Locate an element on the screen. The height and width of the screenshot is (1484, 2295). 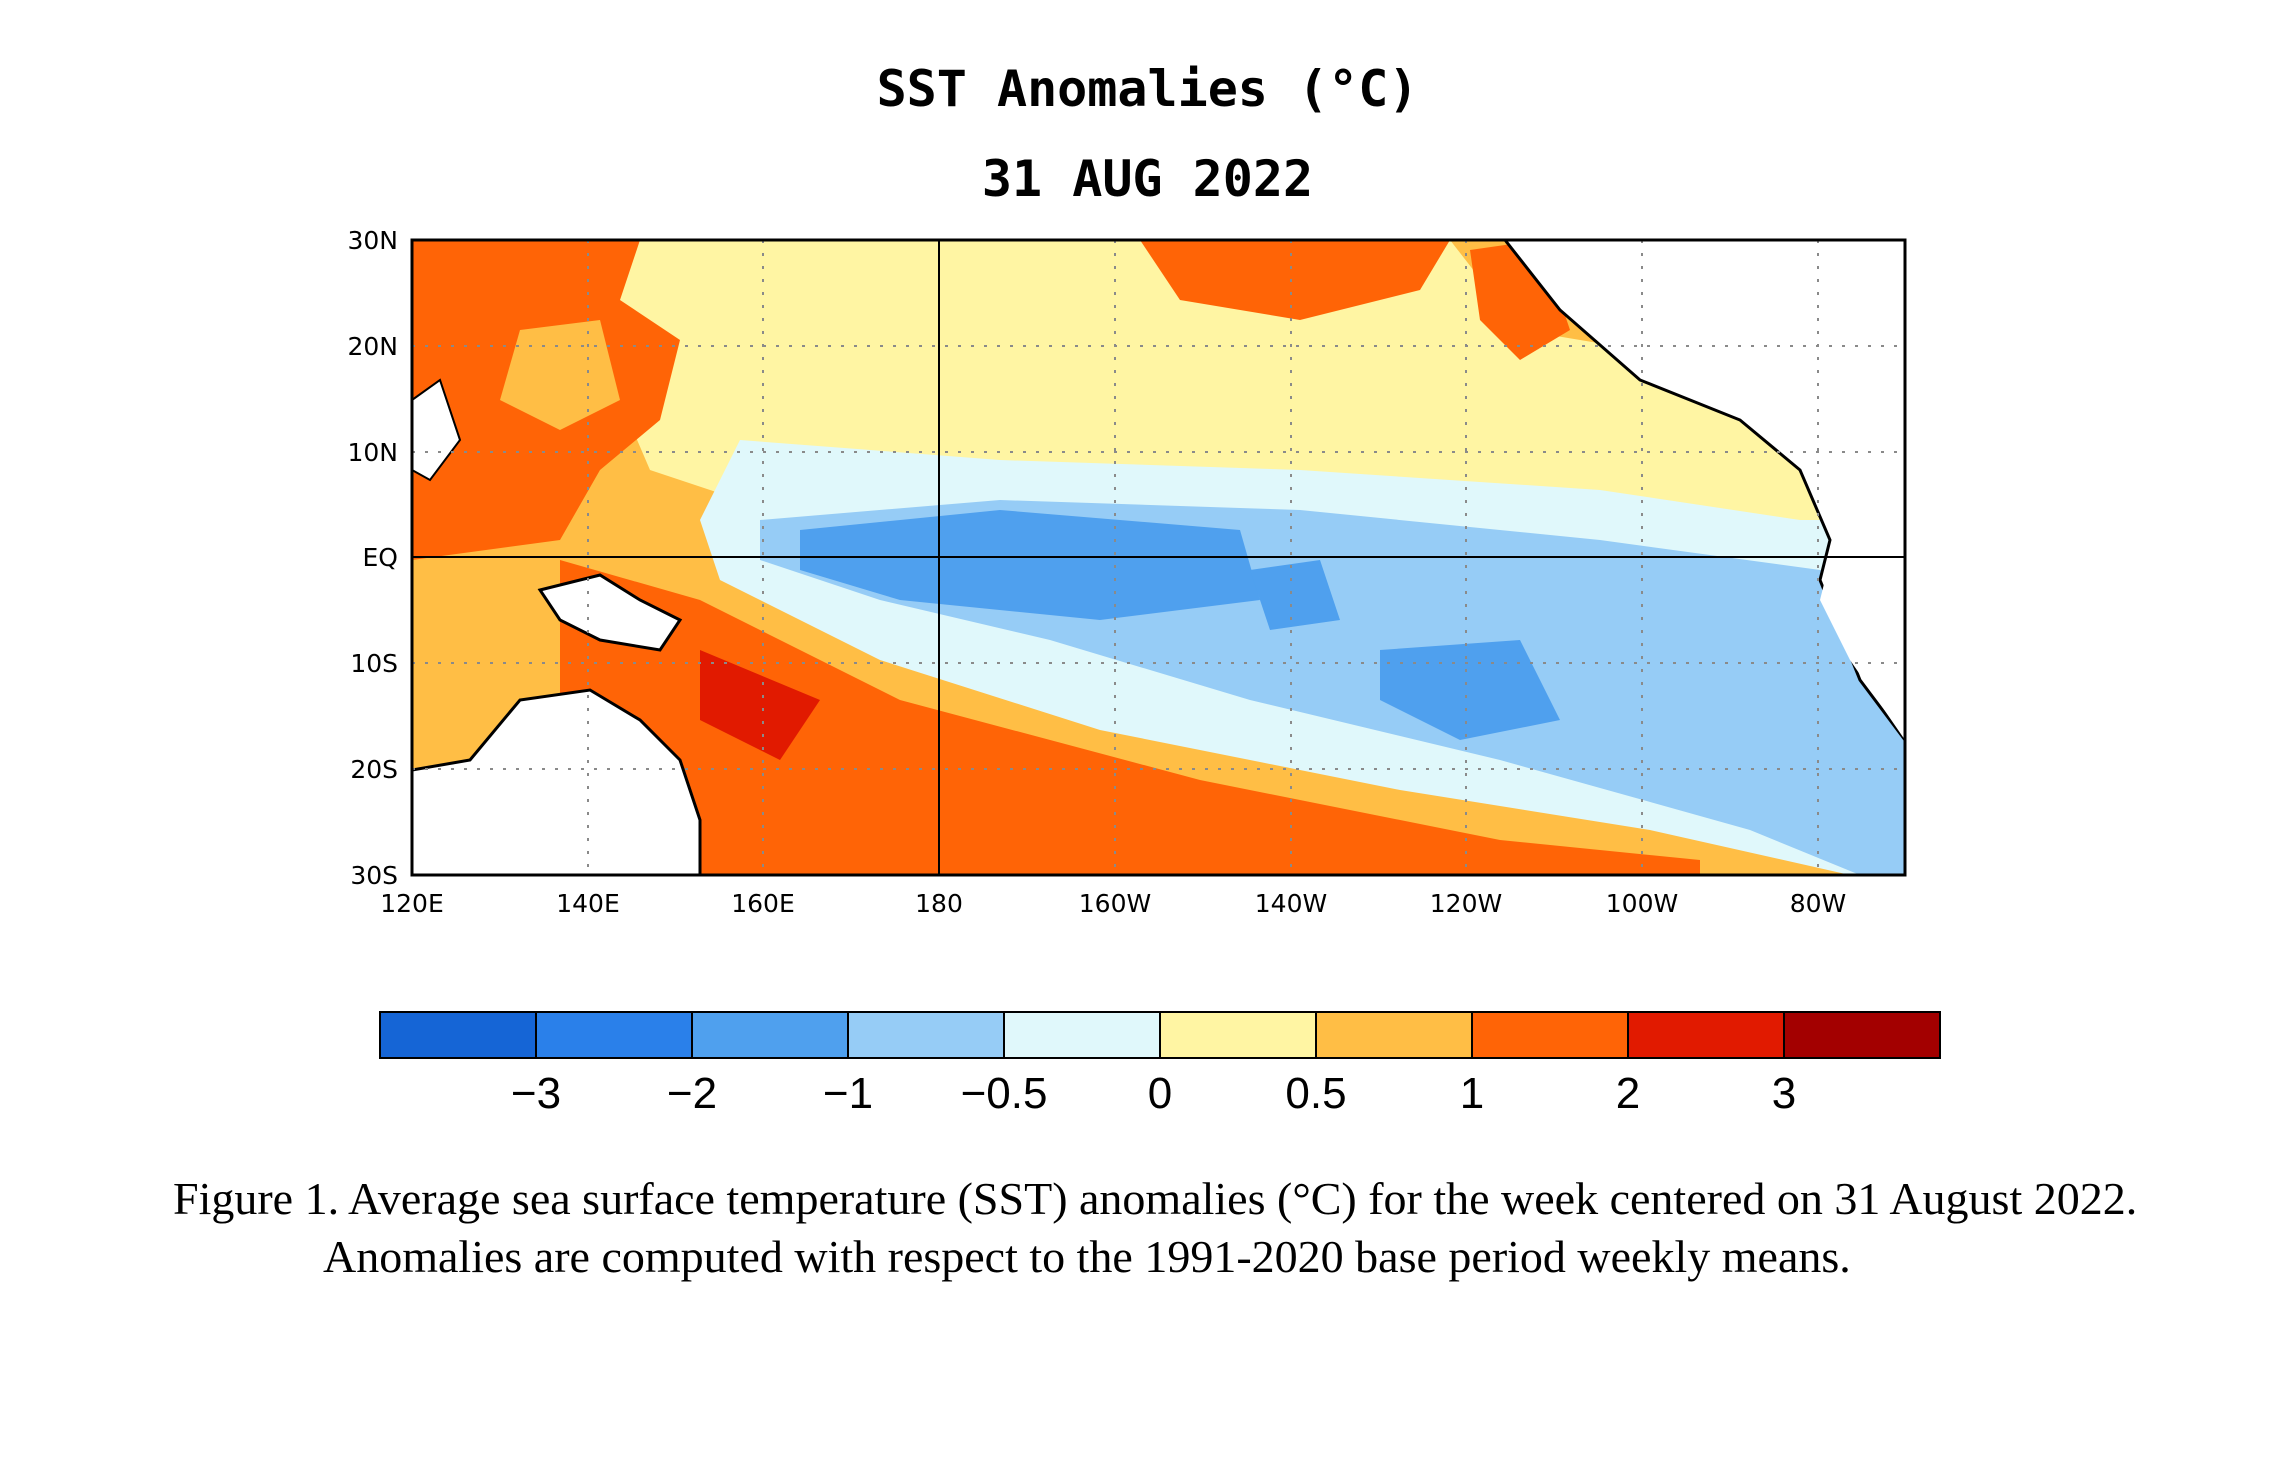
lat-label: 30N is located at coordinates (372, 240).